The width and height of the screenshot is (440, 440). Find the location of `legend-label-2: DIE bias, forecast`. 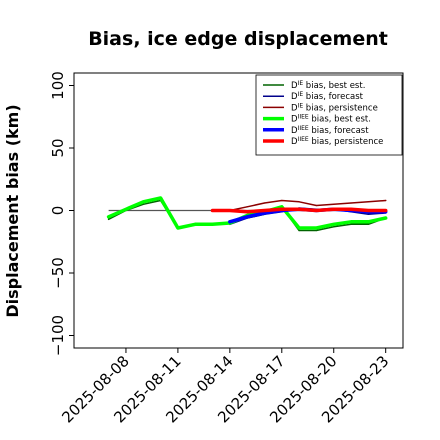

legend-label-2: DIE bias, forecast is located at coordinates (327, 96).